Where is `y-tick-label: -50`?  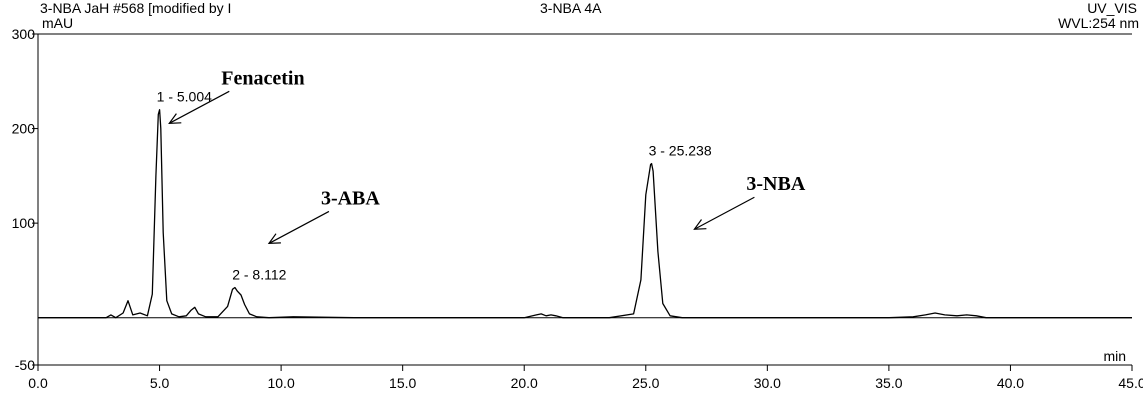 y-tick-label: -50 is located at coordinates (25, 365).